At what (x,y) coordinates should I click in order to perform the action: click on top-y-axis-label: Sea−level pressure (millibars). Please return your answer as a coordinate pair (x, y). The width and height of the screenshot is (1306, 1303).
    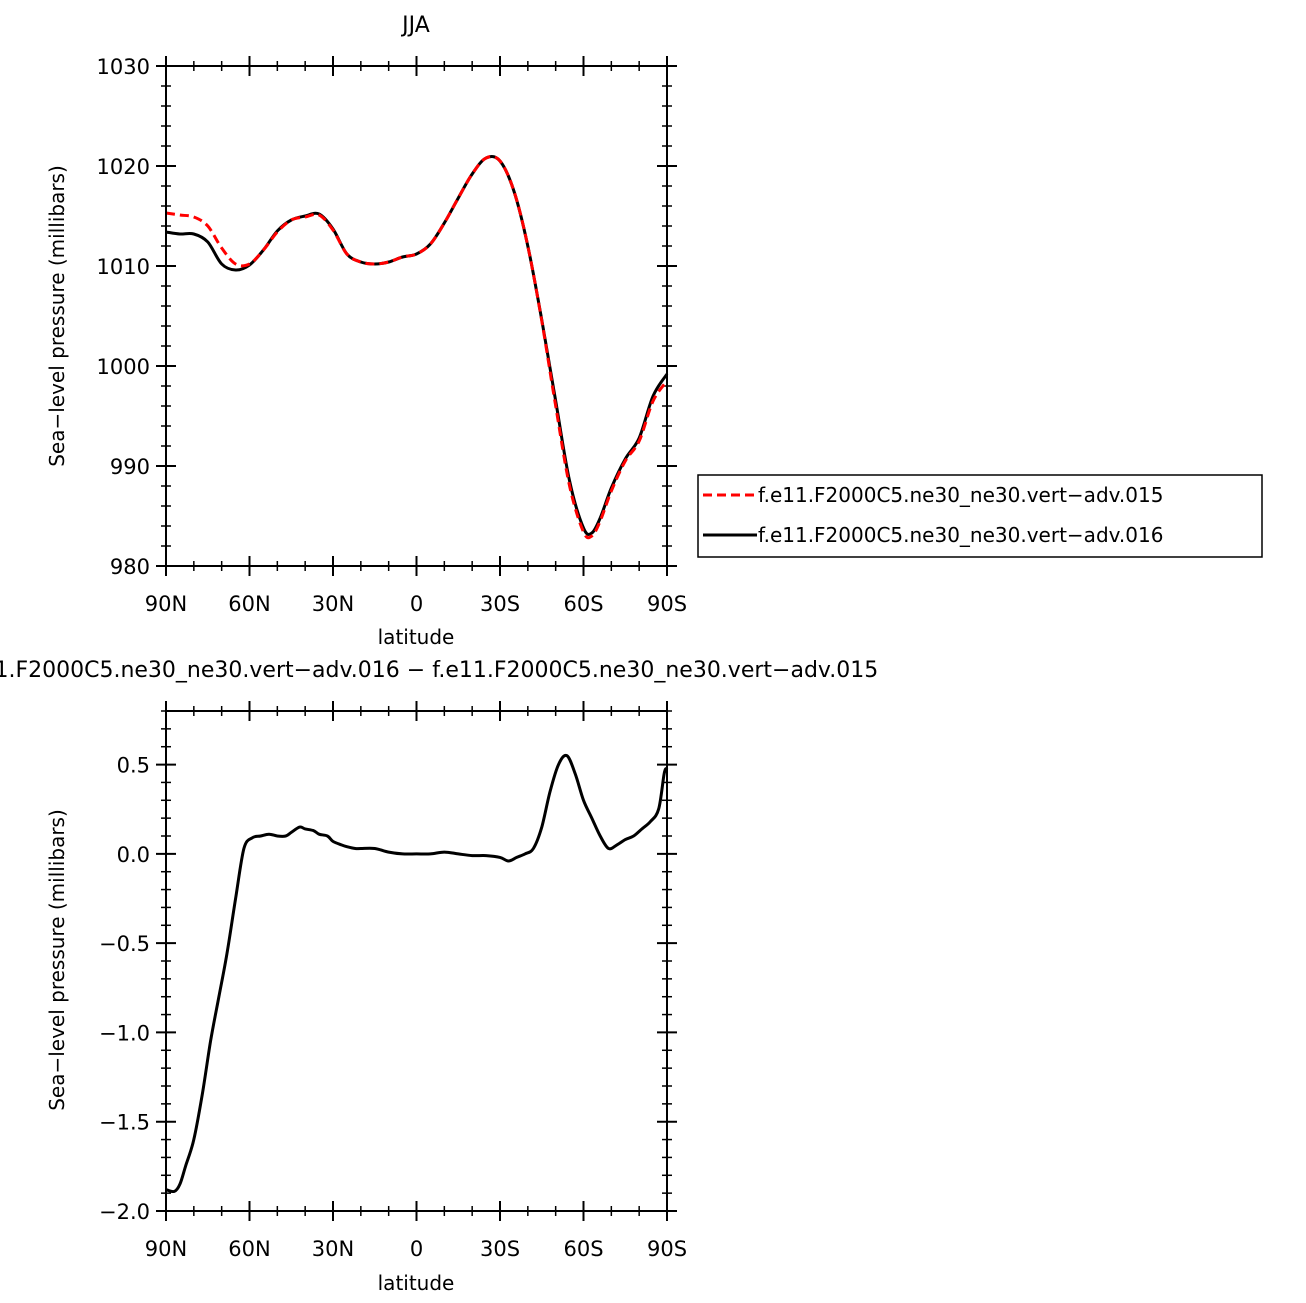
    Looking at the image, I should click on (57, 316).